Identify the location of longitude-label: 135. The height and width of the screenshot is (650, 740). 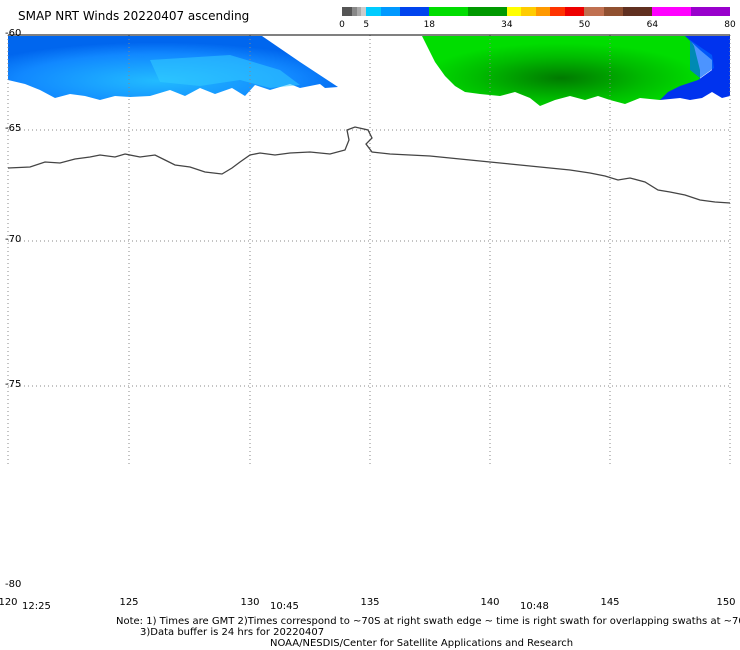
(370, 602).